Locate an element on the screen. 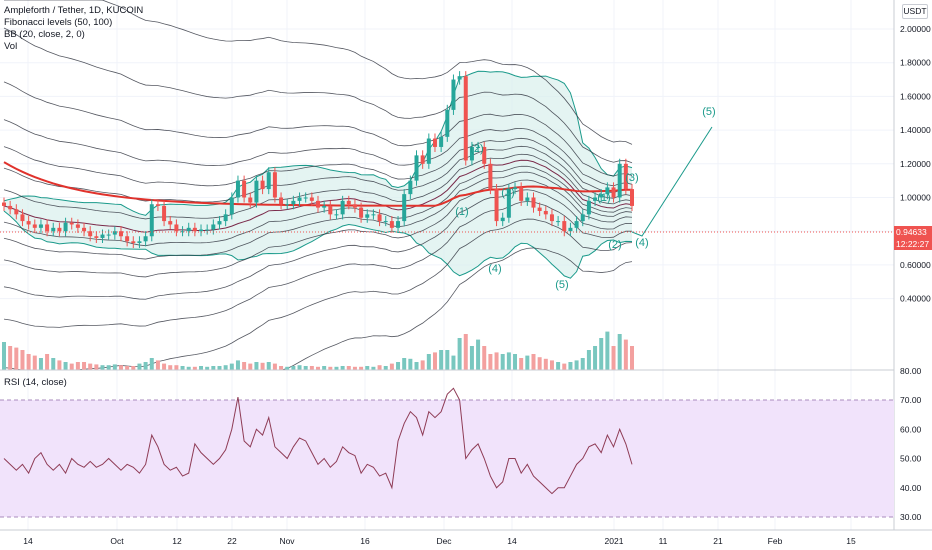 Image resolution: width=932 pixels, height=550 pixels. wave-label: (4) is located at coordinates (641, 243).